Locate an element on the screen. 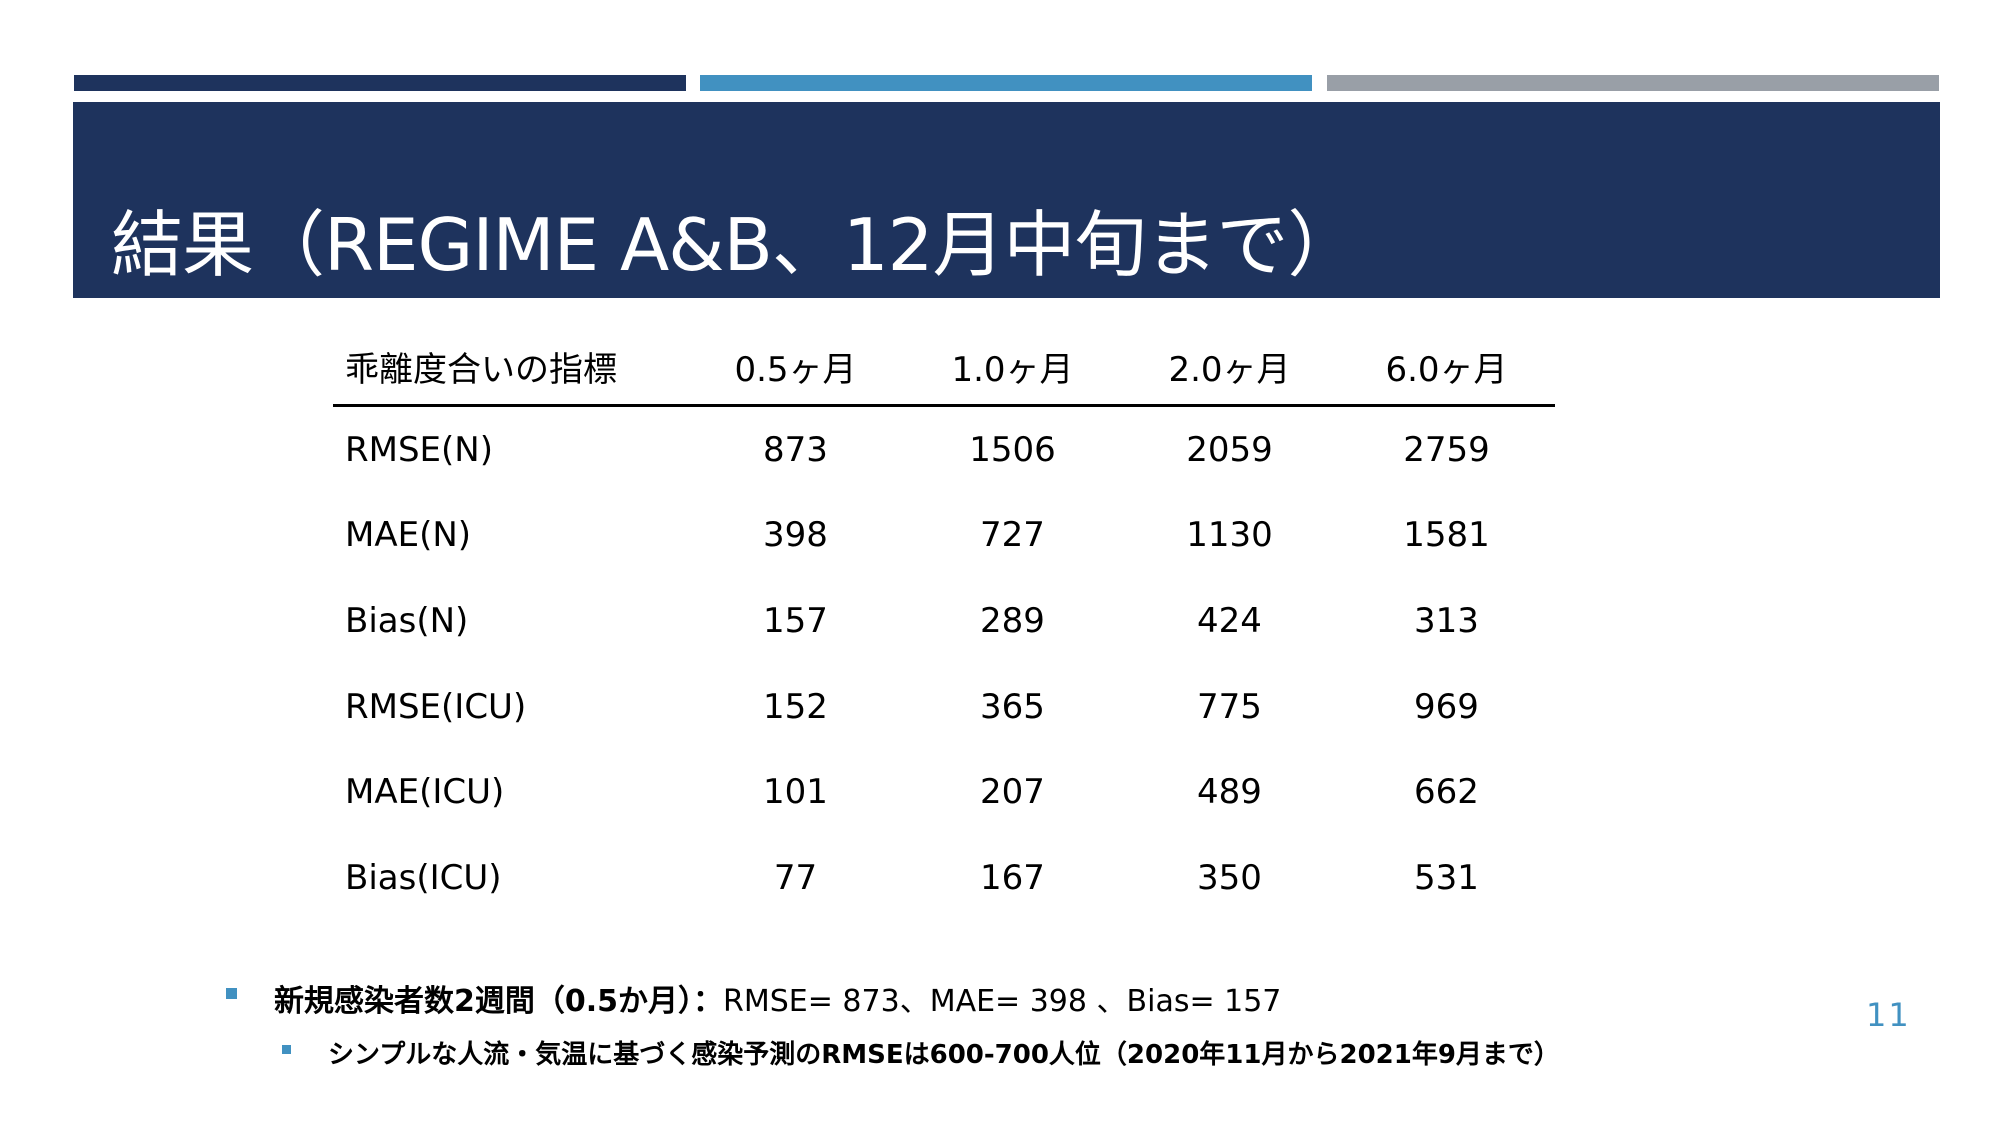 This screenshot has width=2000, height=1125. table-cell: 365 is located at coordinates (1012, 706).